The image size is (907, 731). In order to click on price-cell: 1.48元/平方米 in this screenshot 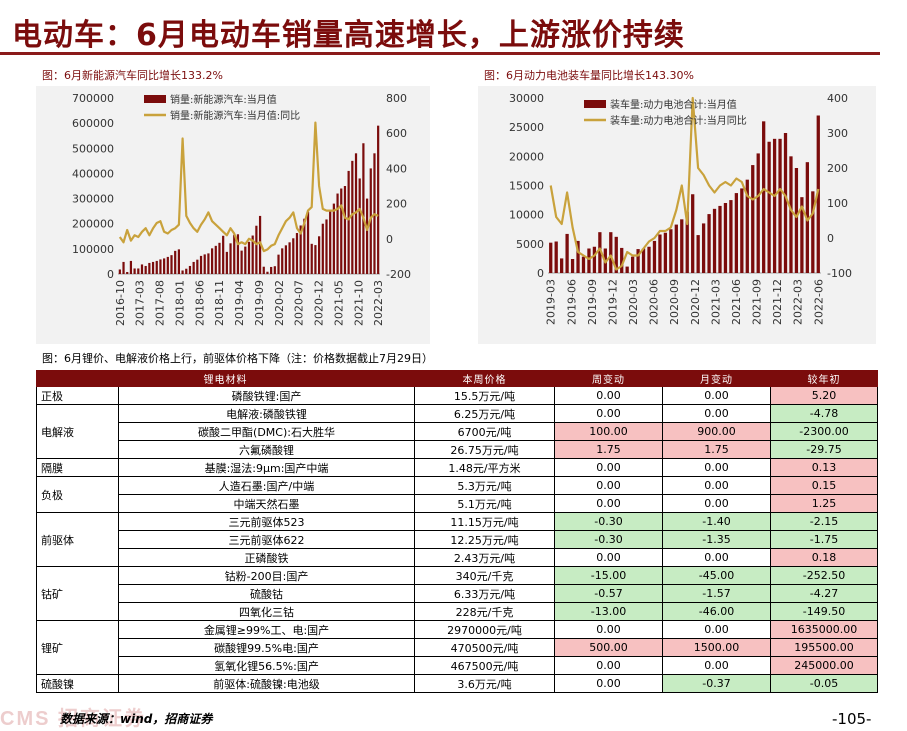, I will do `click(484, 467)`.